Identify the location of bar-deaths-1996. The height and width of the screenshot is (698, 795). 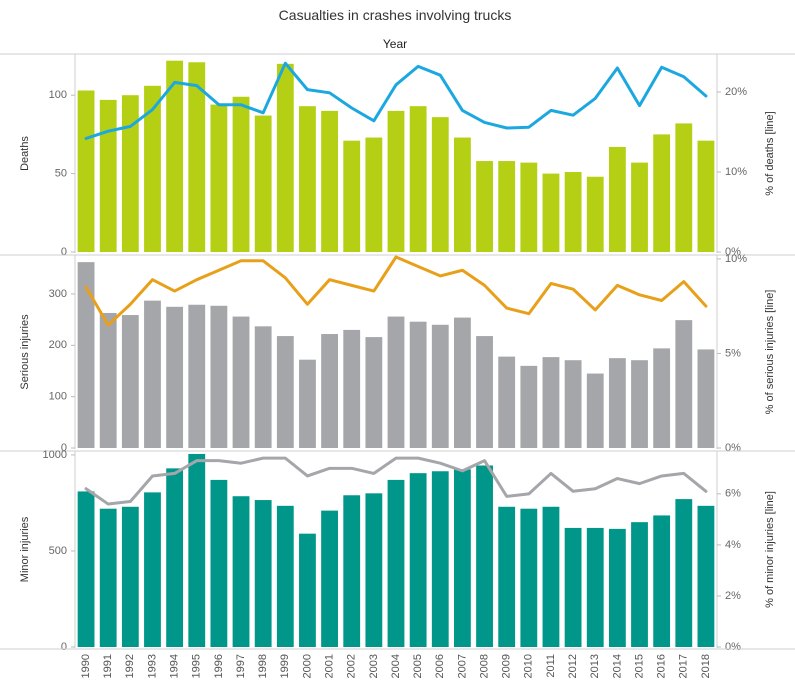
(219, 178).